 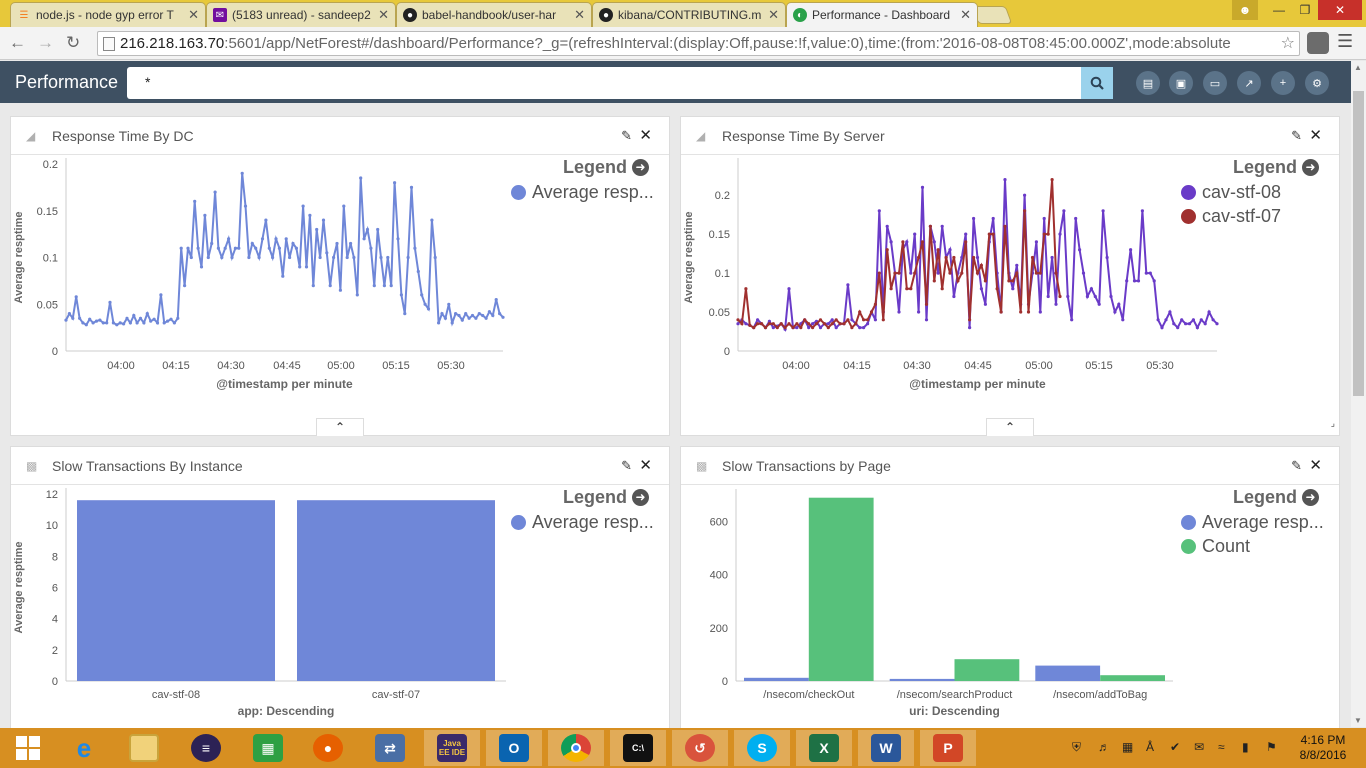 What do you see at coordinates (948, 748) in the screenshot?
I see `taskbar-app: P` at bounding box center [948, 748].